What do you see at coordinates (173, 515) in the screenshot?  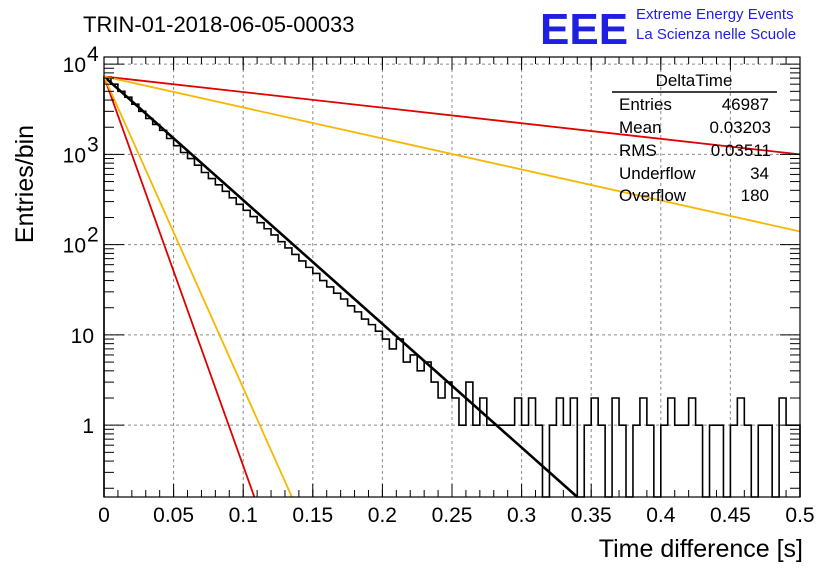 I see `x-tick-label: 0.05` at bounding box center [173, 515].